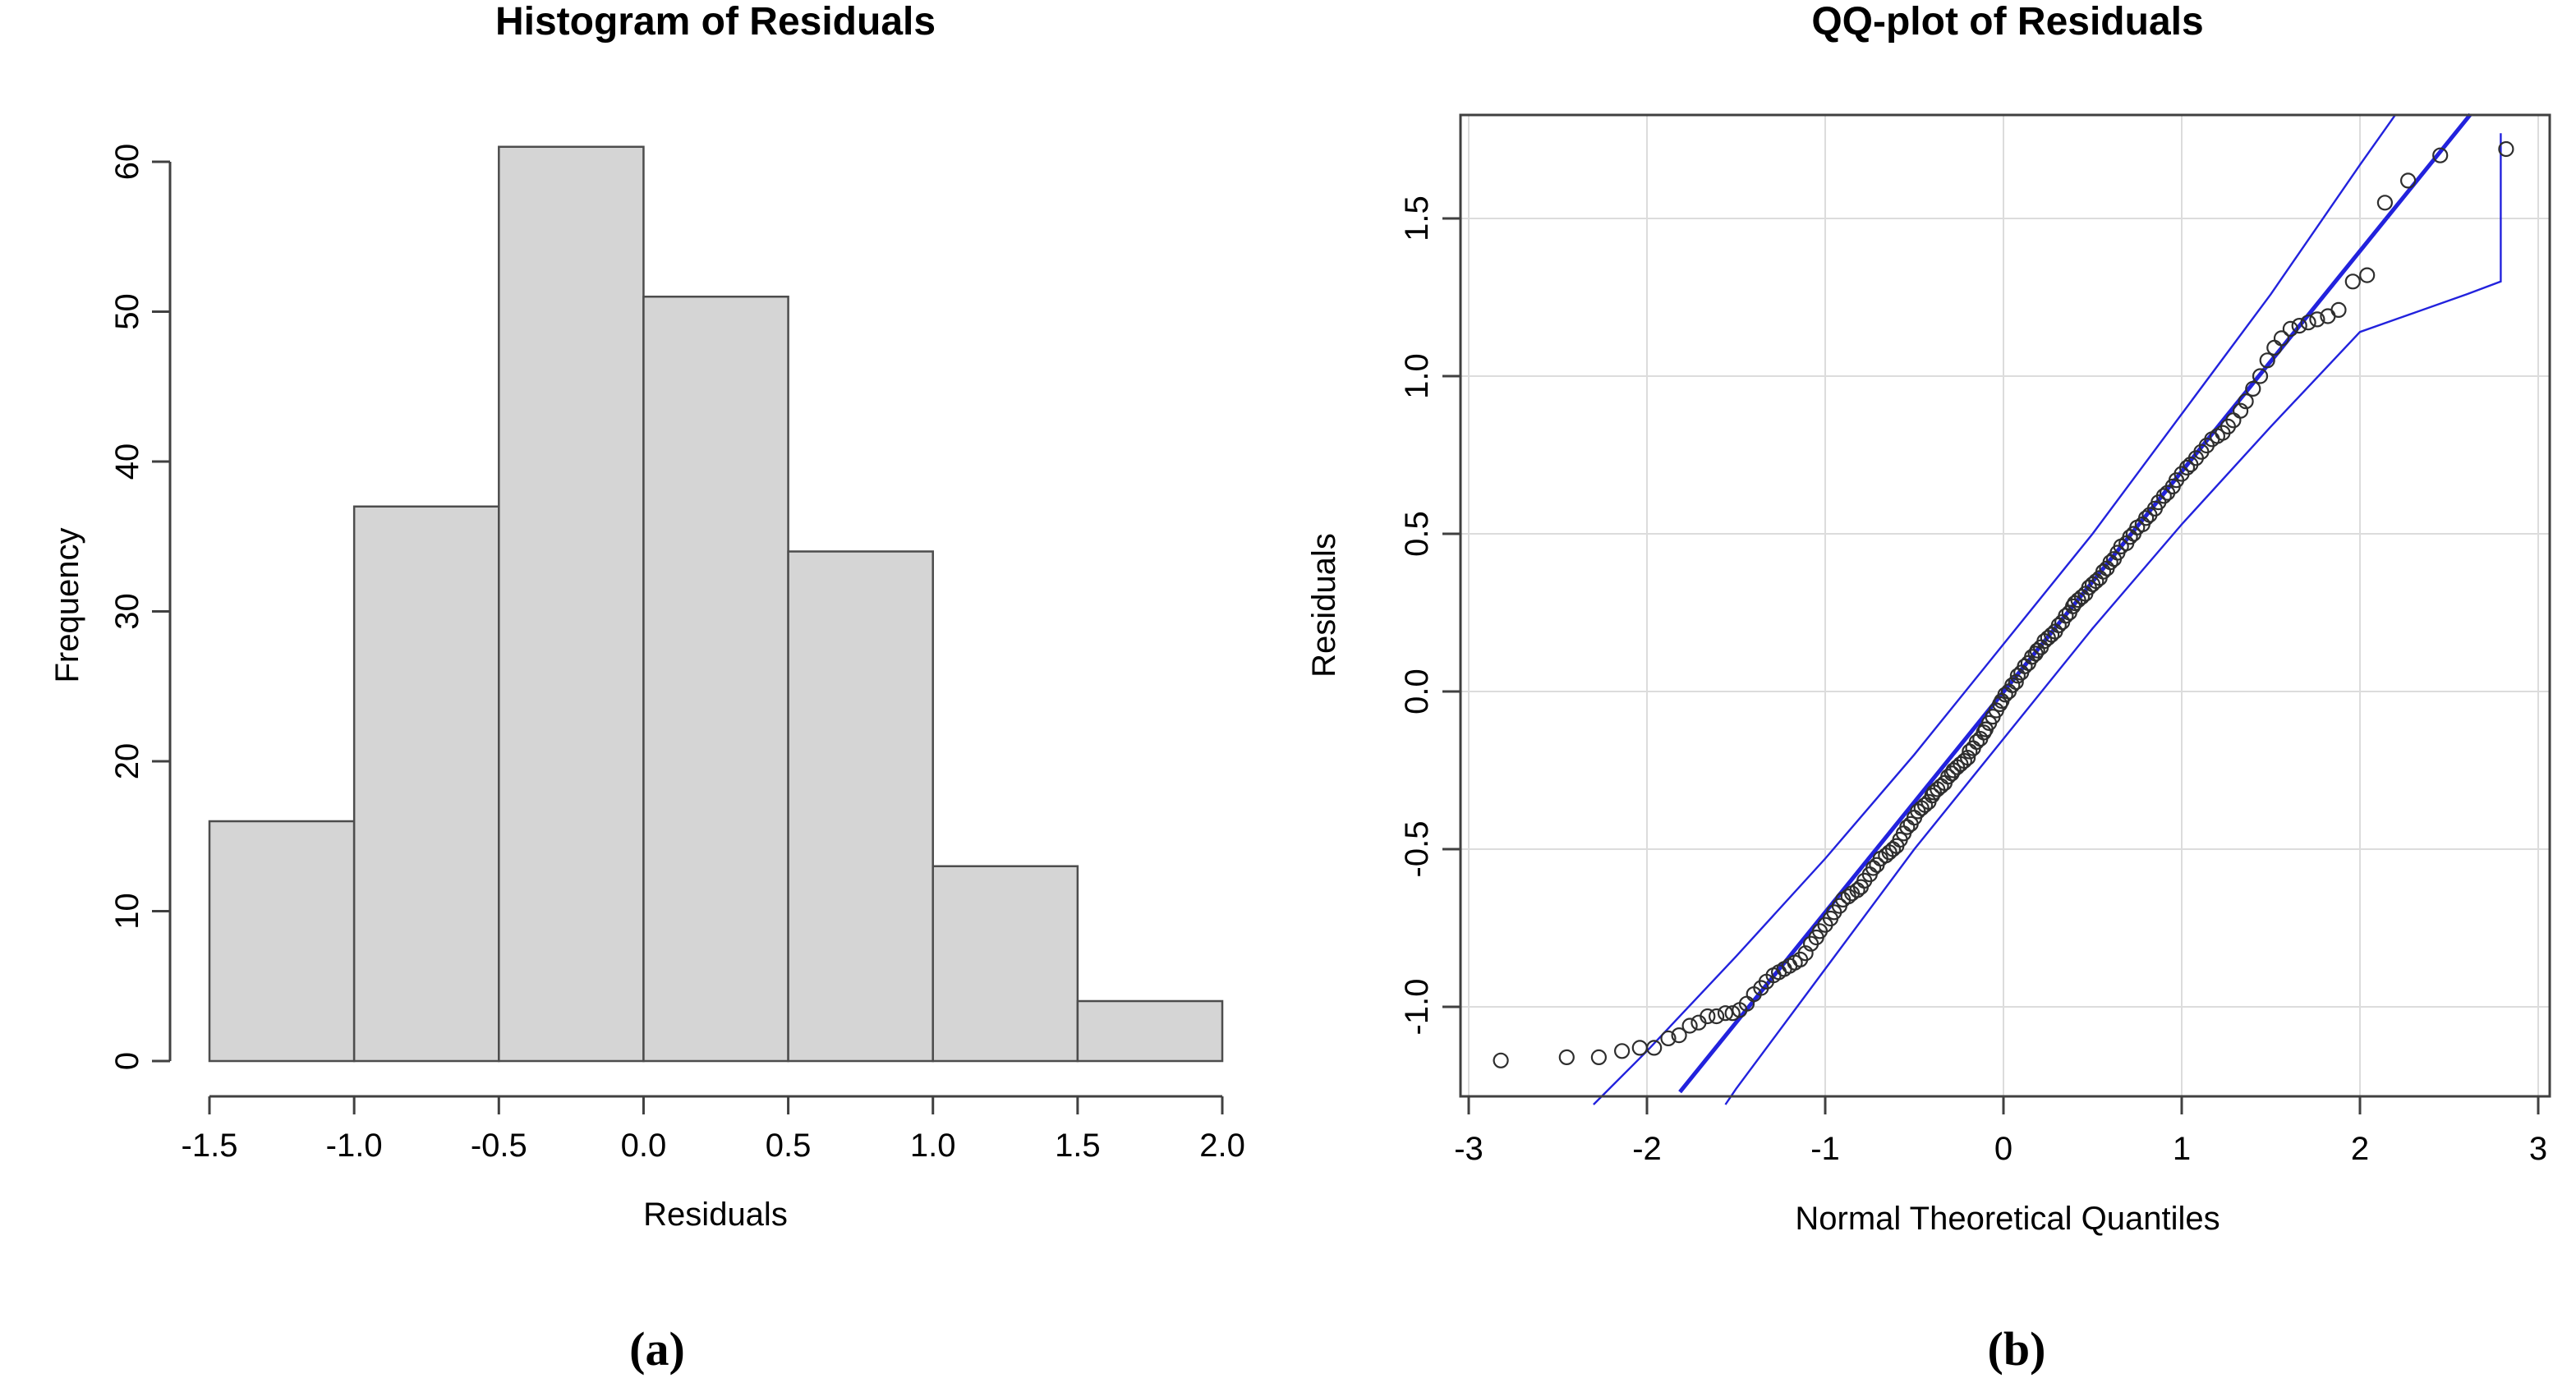 The width and height of the screenshot is (2576, 1392). Describe the element at coordinates (644, 1146) in the screenshot. I see `x-tick-label: 0.0` at that location.